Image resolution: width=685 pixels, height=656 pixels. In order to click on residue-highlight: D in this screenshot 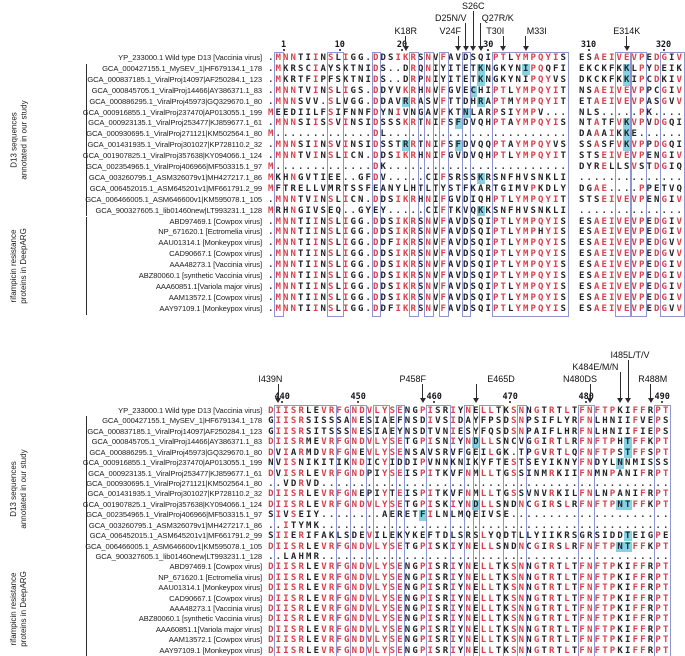, I will do `click(476, 505)`.